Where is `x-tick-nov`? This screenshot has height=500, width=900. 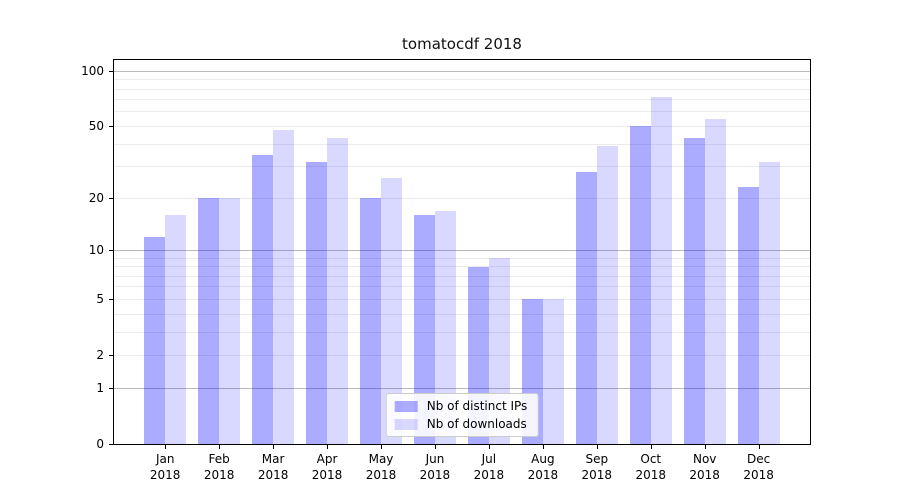 x-tick-nov is located at coordinates (705, 447).